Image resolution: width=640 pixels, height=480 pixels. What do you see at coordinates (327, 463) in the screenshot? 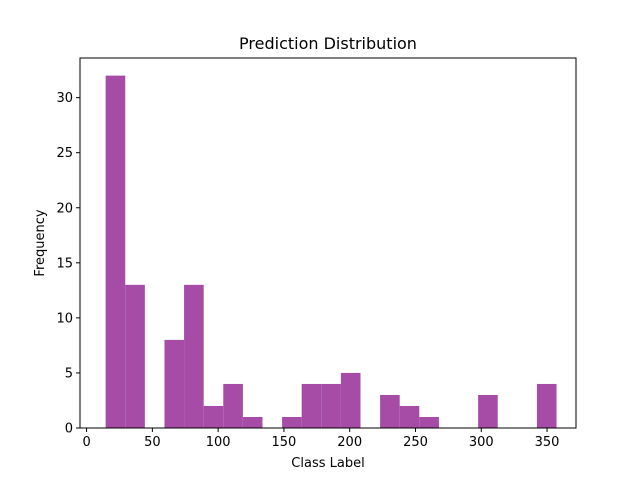
I see `x-axis-title: Class Label` at bounding box center [327, 463].